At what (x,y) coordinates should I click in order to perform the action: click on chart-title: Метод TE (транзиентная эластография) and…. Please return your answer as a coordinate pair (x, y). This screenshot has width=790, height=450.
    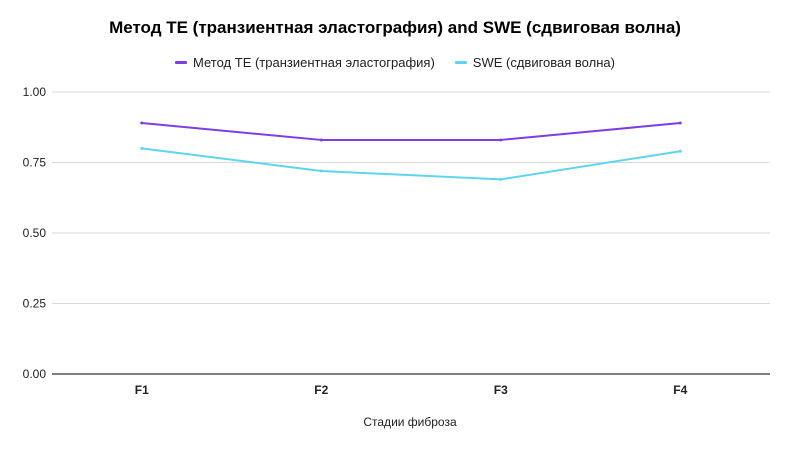
    Looking at the image, I should click on (395, 27).